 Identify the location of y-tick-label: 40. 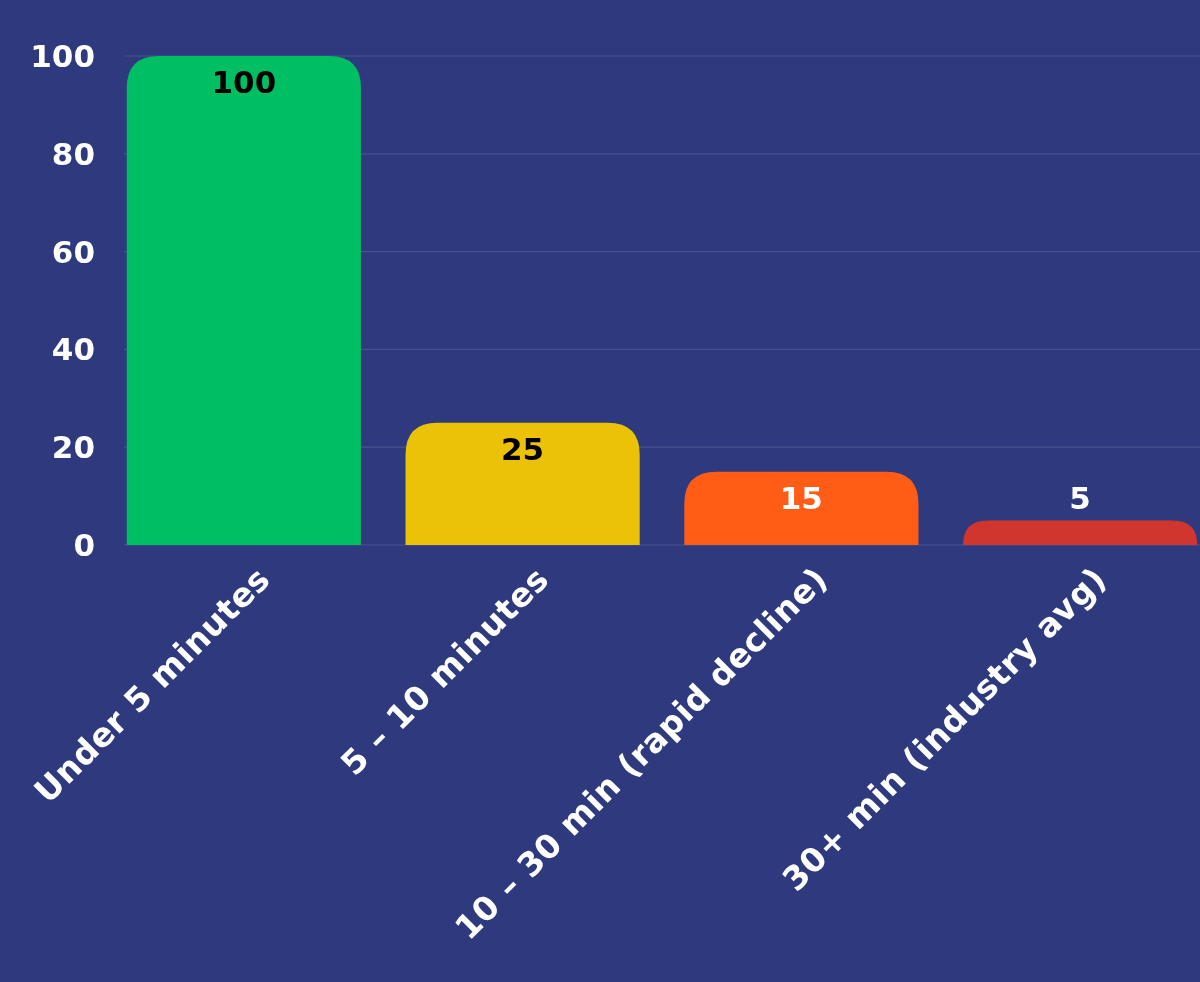
(73, 349).